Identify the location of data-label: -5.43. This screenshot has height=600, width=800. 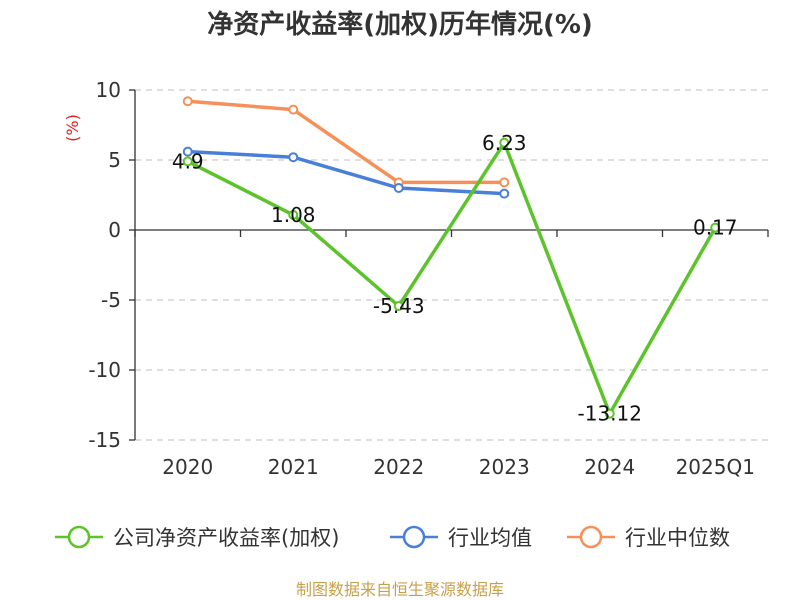
(399, 306).